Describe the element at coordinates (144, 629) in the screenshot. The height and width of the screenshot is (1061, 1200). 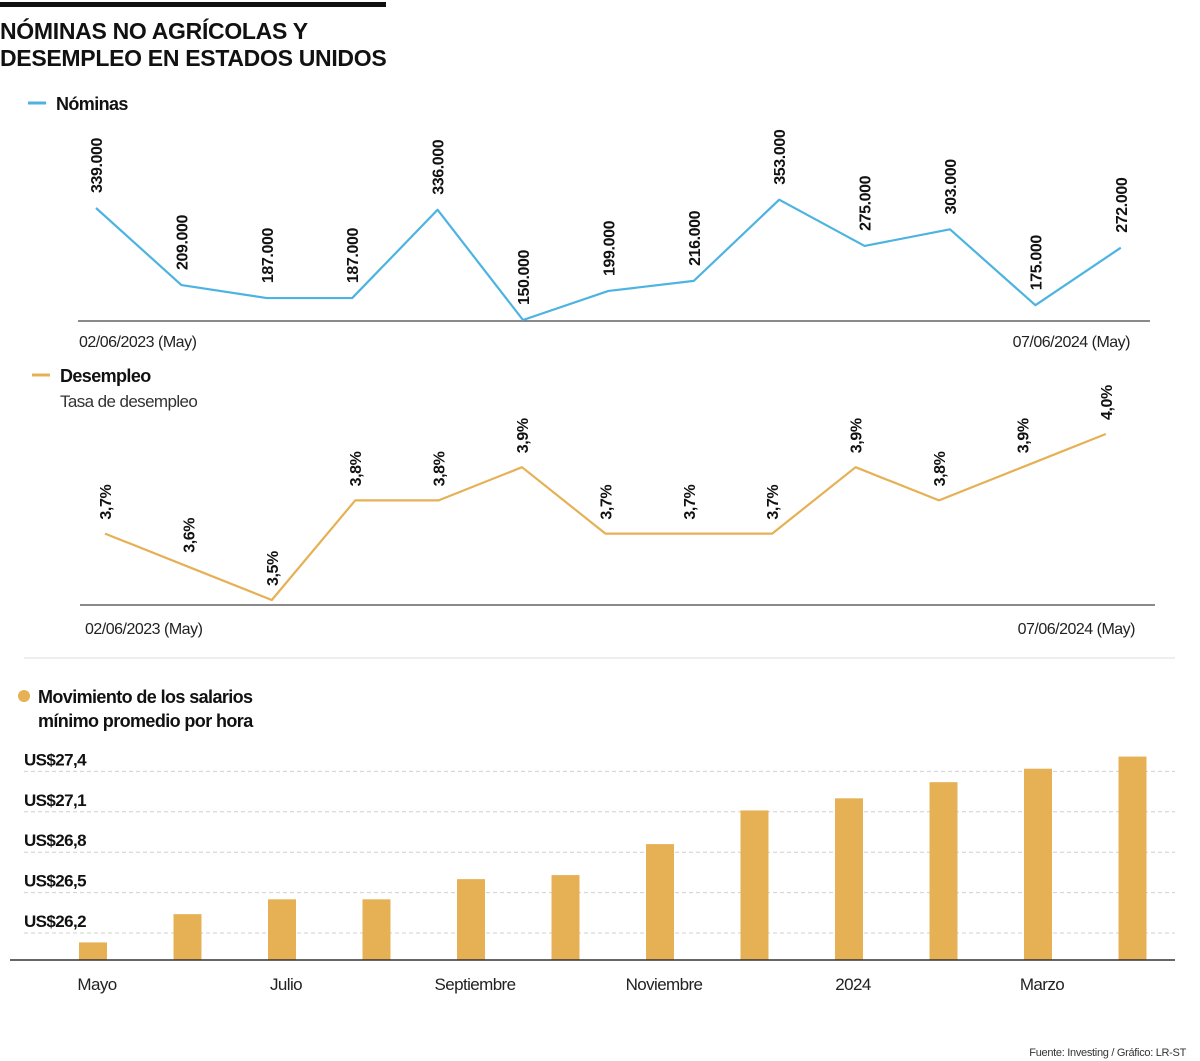
I see `desempleo-x-start-label: 02/06/2023 (May)` at that location.